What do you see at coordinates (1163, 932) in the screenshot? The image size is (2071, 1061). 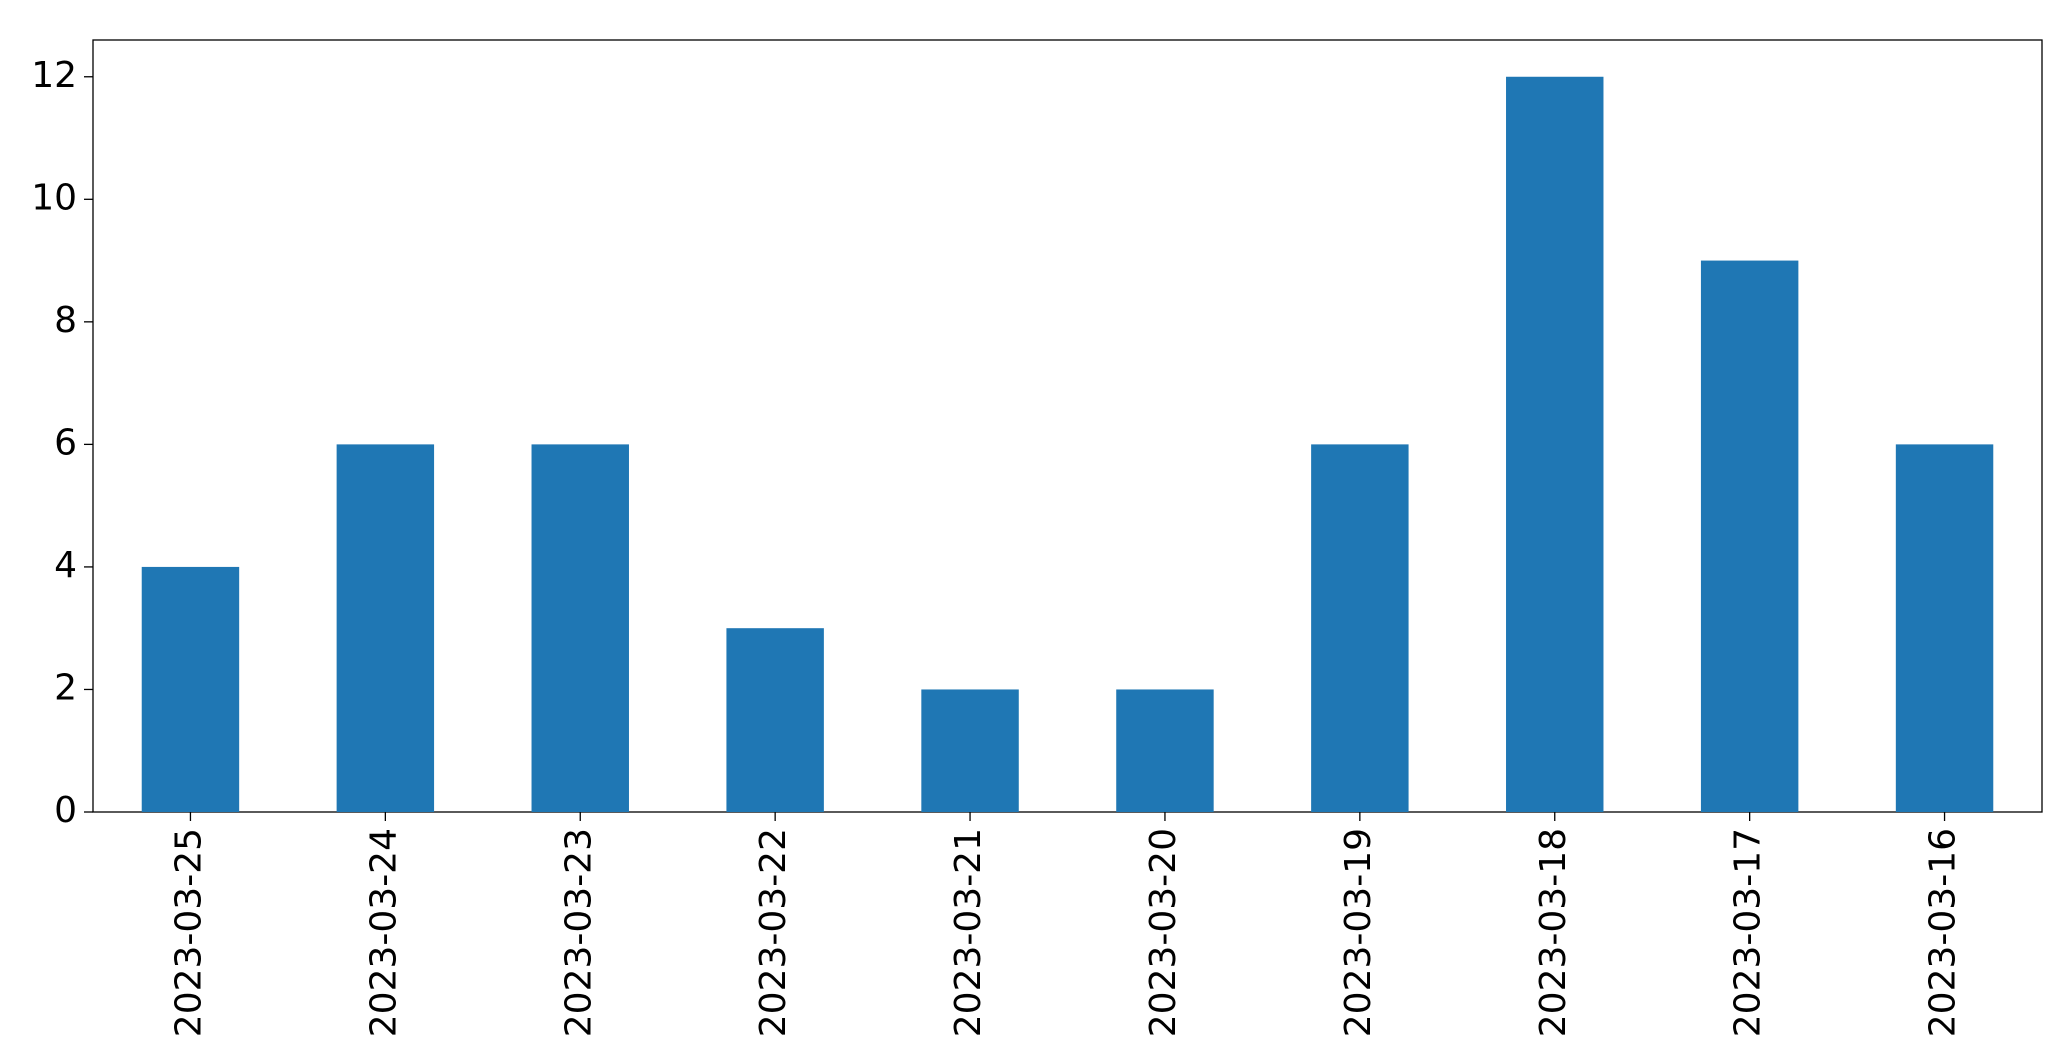 I see `x-tick-label: 2023-03-20` at bounding box center [1163, 932].